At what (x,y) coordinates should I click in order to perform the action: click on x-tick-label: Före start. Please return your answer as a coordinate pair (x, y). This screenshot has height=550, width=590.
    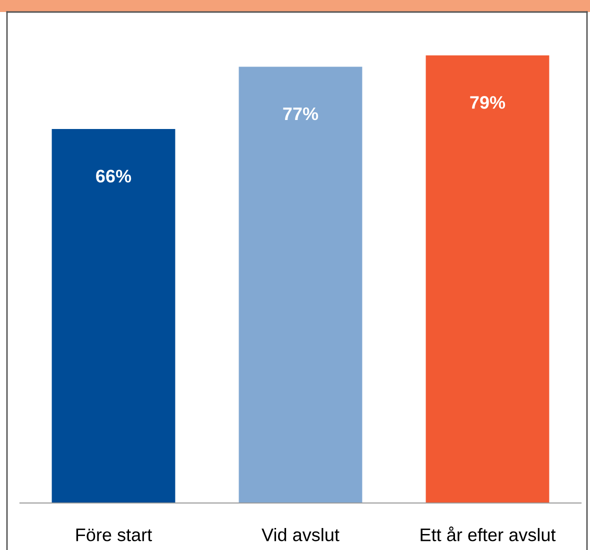
    Looking at the image, I should click on (114, 535).